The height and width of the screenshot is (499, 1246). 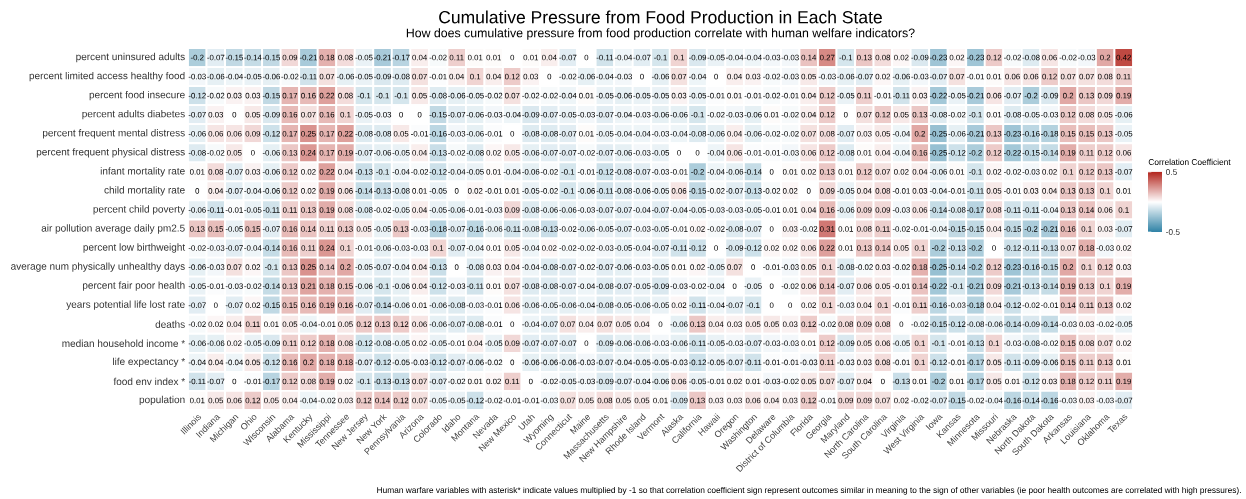 What do you see at coordinates (98, 267) in the screenshot?
I see `y-tick-label: average num physically unhealthy days` at bounding box center [98, 267].